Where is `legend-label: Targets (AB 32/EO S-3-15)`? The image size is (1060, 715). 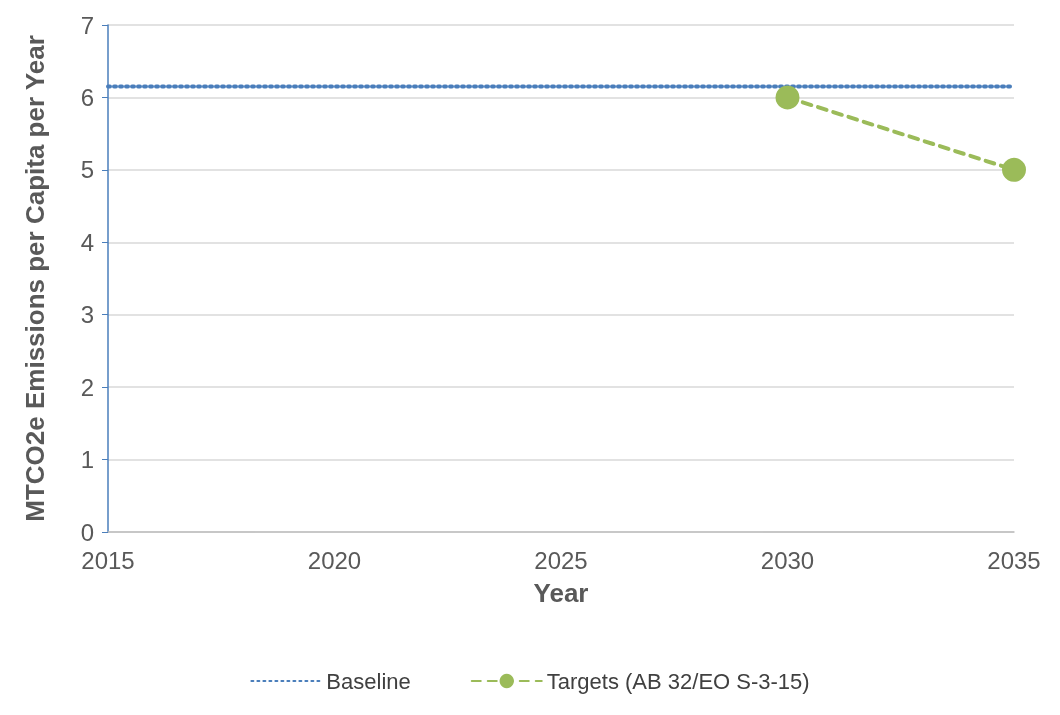 legend-label: Targets (AB 32/EO S-3-15) is located at coordinates (678, 681).